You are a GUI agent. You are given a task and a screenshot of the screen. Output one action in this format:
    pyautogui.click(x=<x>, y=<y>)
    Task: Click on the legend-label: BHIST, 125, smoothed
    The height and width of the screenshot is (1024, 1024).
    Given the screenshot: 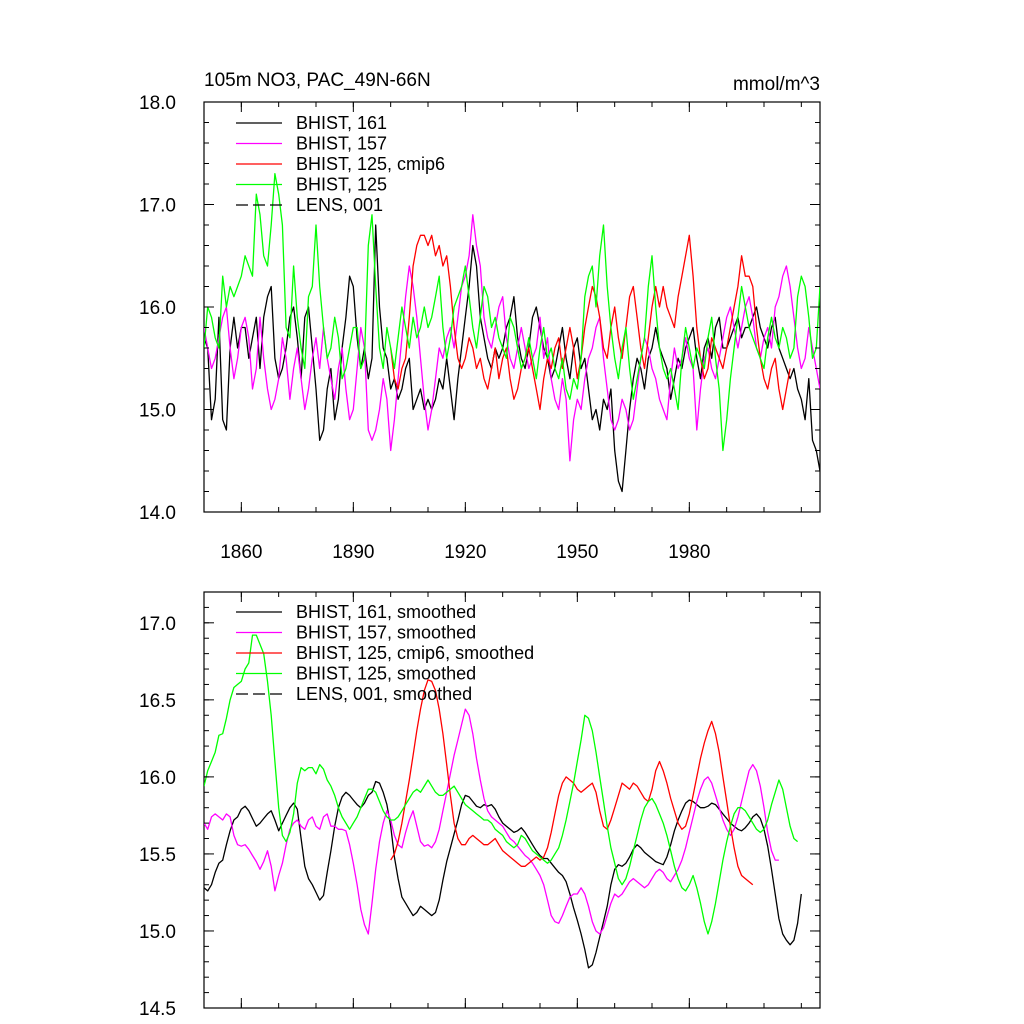 What is the action you would take?
    pyautogui.click(x=386, y=674)
    